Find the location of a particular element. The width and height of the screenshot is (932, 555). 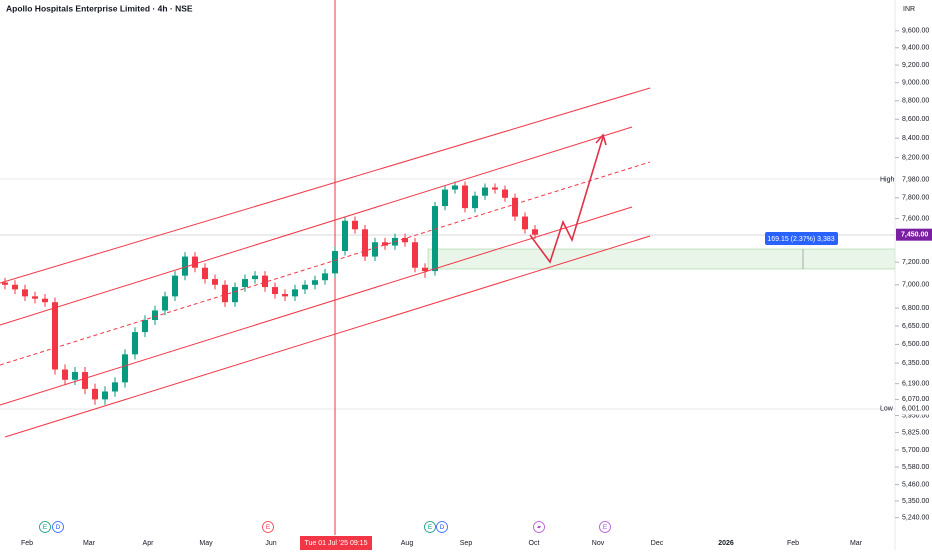

price-marker-value: 7,980.00 is located at coordinates (915, 179).